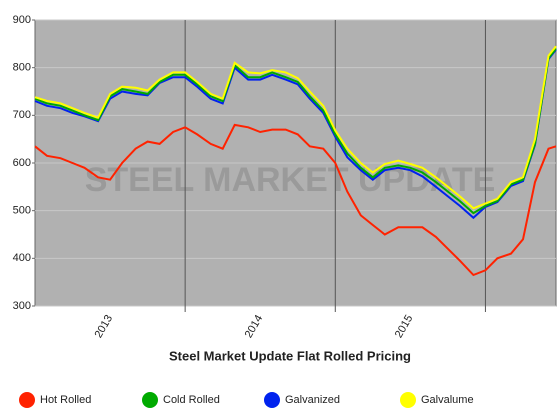 The image size is (560, 409). What do you see at coordinates (65, 400) in the screenshot?
I see `legend-label: Hot Rolled` at bounding box center [65, 400].